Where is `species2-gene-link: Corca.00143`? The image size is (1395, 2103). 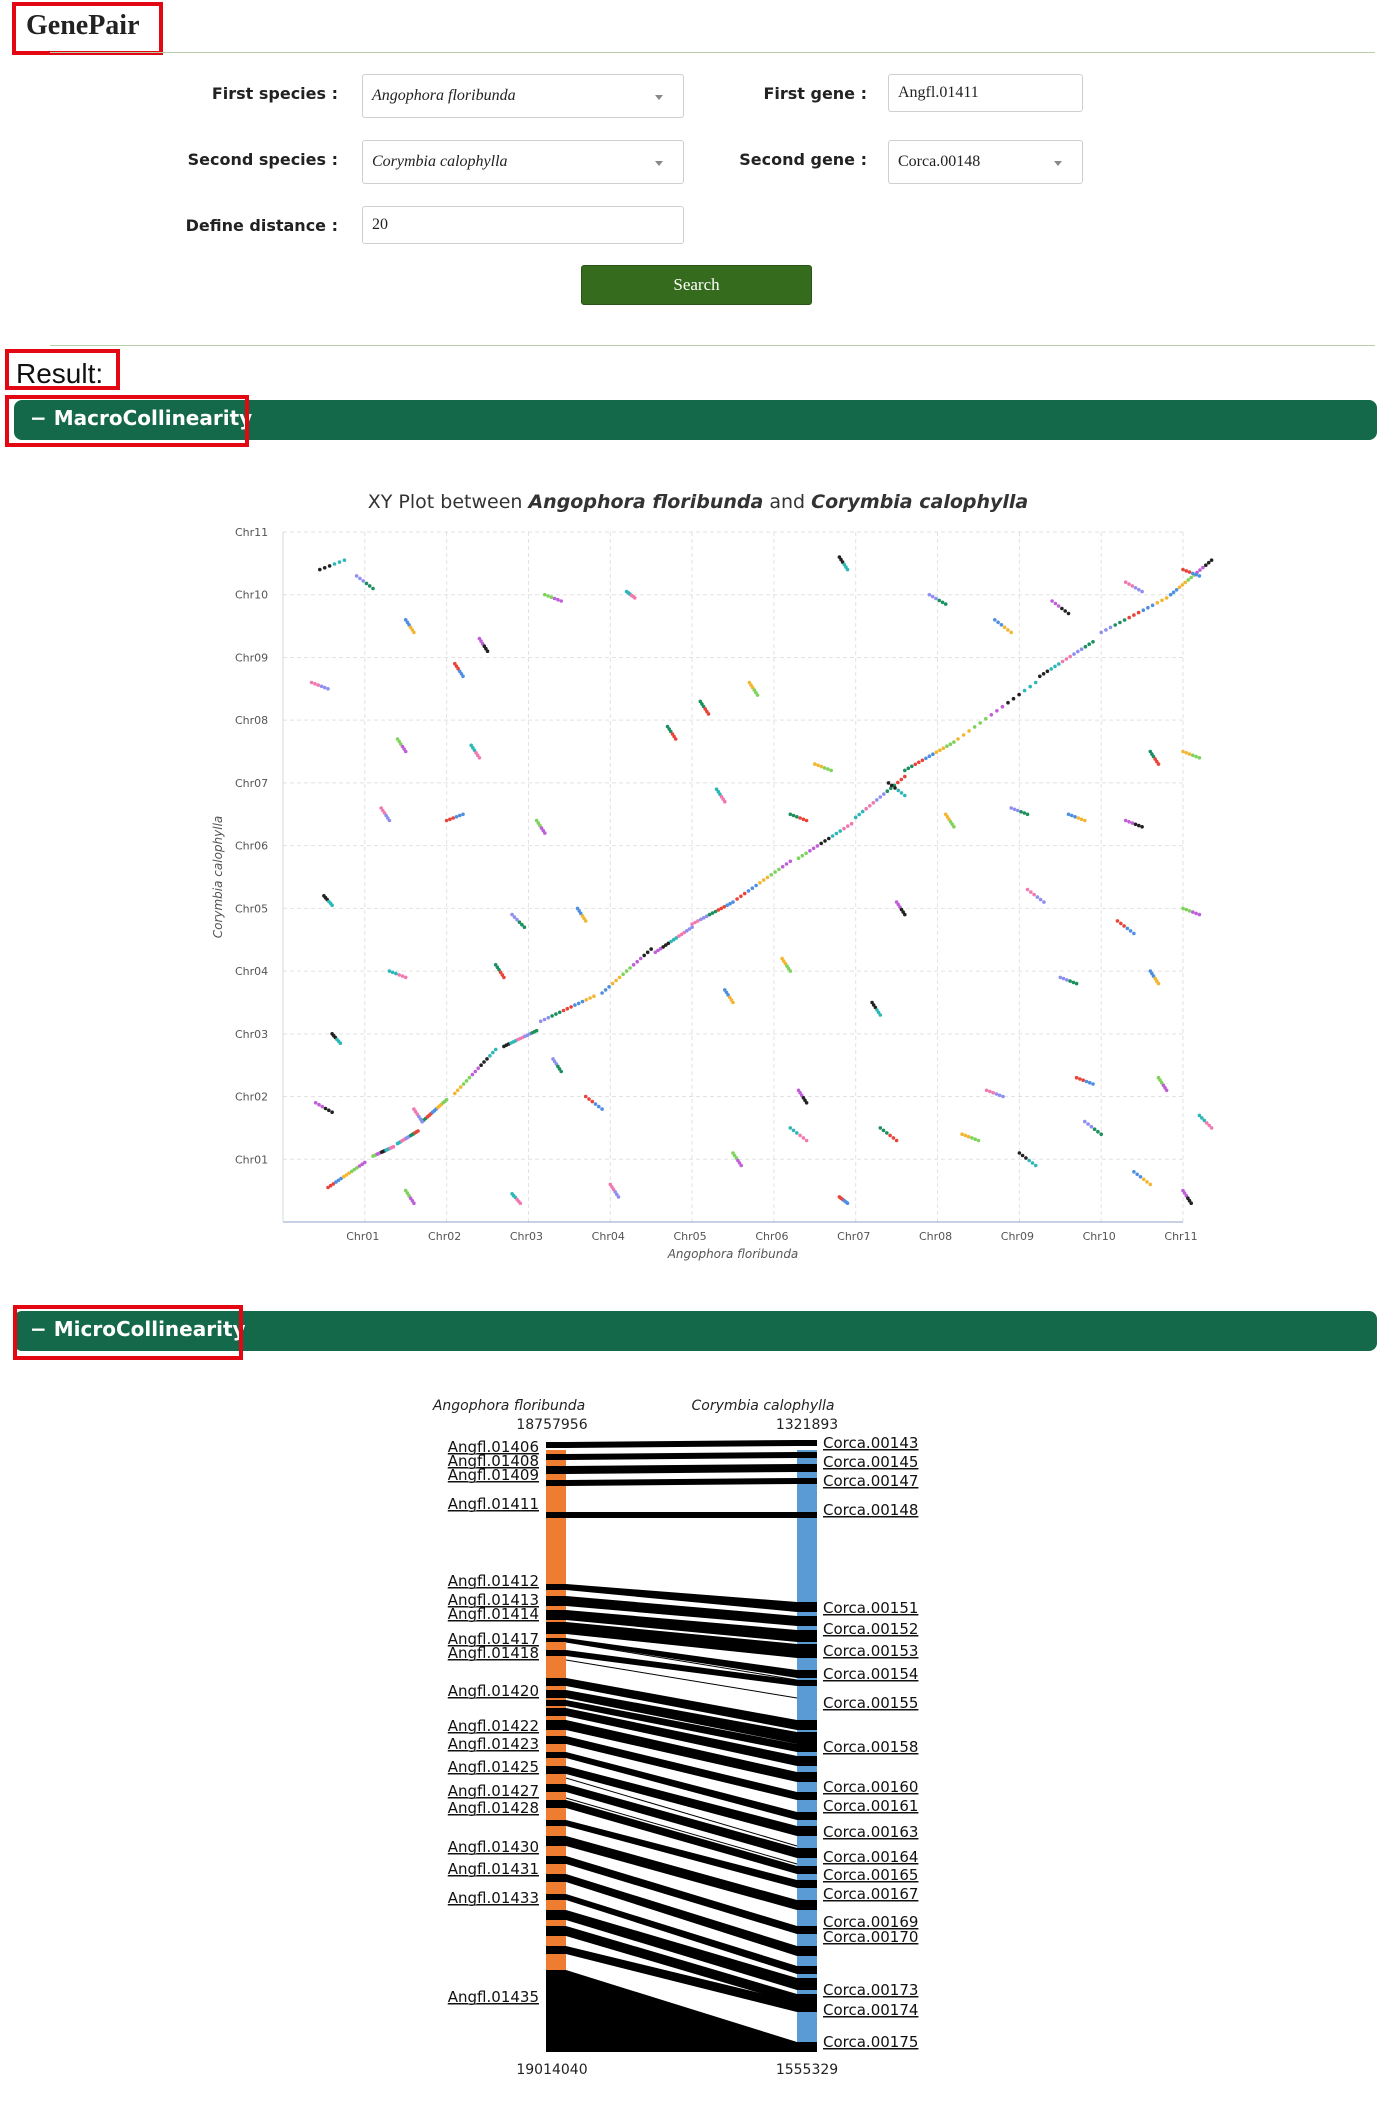
species2-gene-link: Corca.00143 is located at coordinates (870, 1443).